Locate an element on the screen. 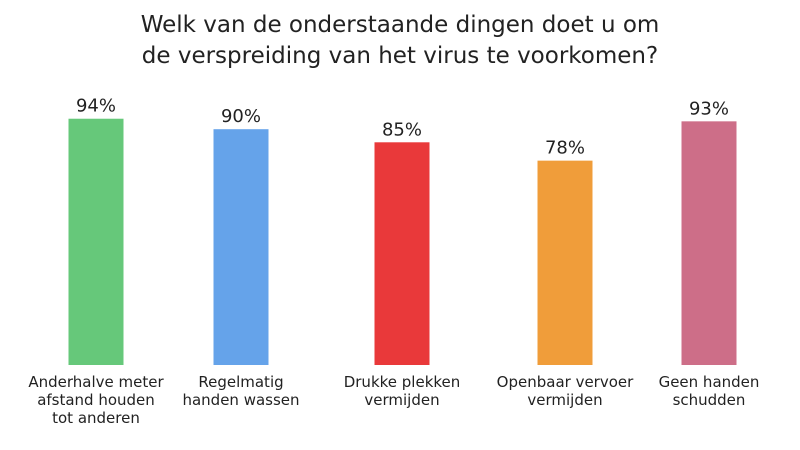 This screenshot has width=800, height=450. value-label-4: 78% is located at coordinates (565, 148).